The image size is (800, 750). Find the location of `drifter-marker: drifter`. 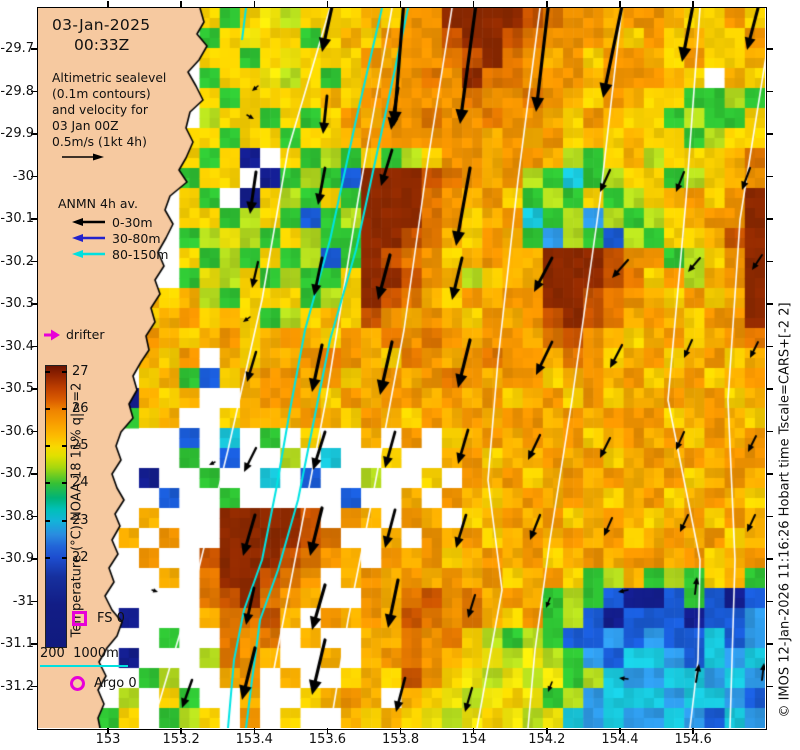

drifter-marker: drifter is located at coordinates (74, 334).